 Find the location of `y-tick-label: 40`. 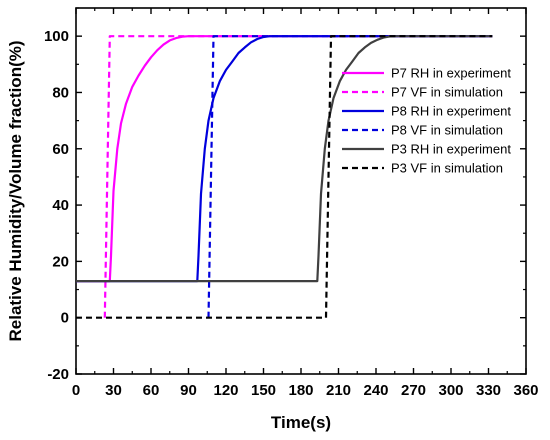

y-tick-label: 40 is located at coordinates (60, 205).